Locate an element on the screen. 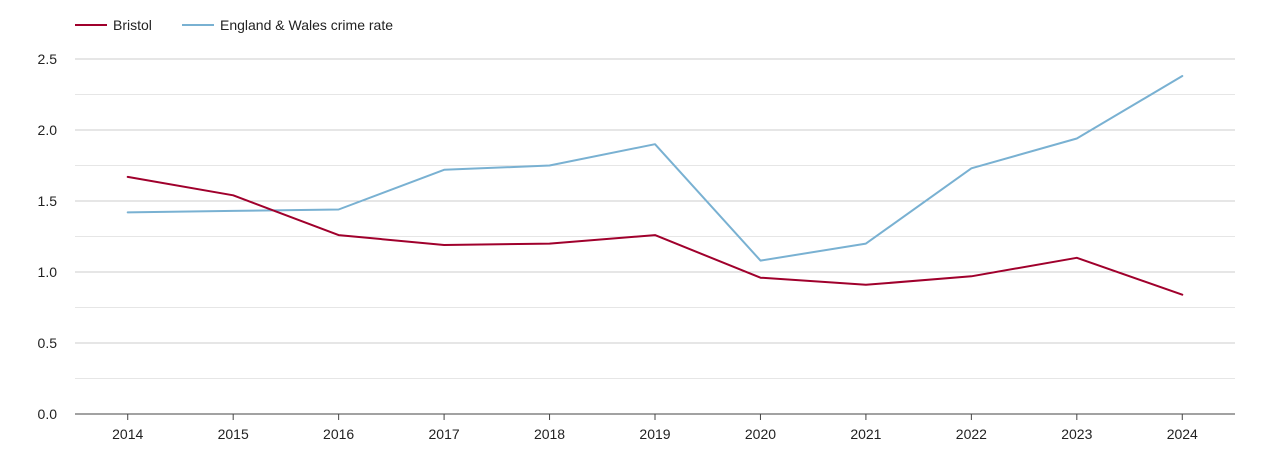 The height and width of the screenshot is (450, 1270). x-tick-label: 2022 is located at coordinates (971, 434).